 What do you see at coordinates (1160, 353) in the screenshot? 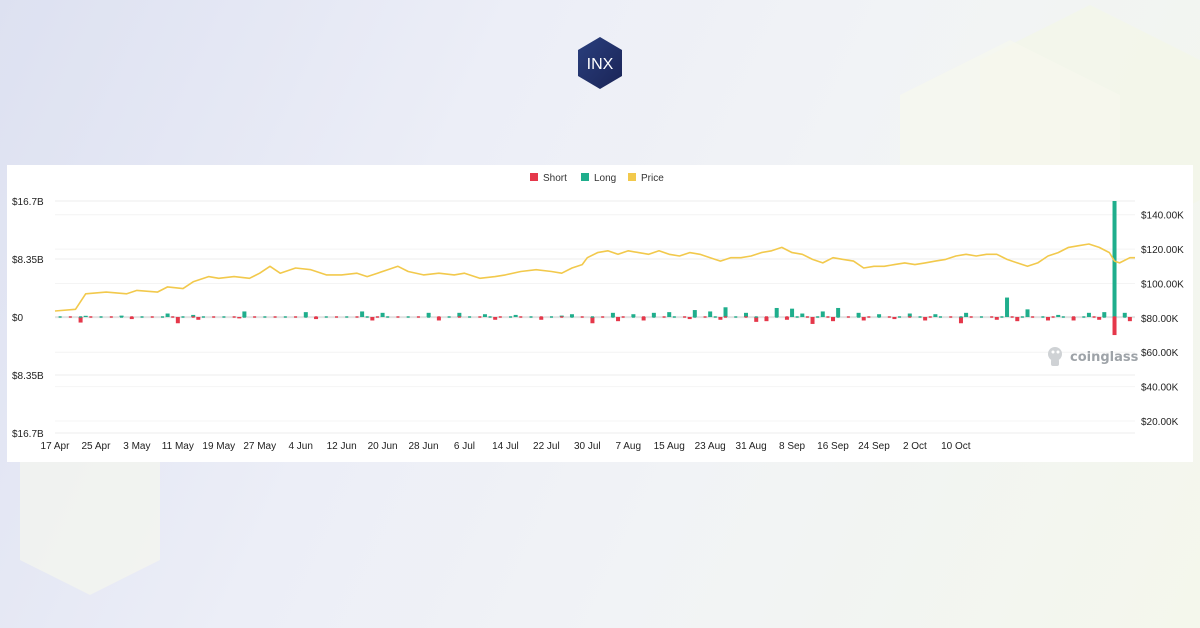
I see `y-right-tick-label: $60.00K` at bounding box center [1160, 353].